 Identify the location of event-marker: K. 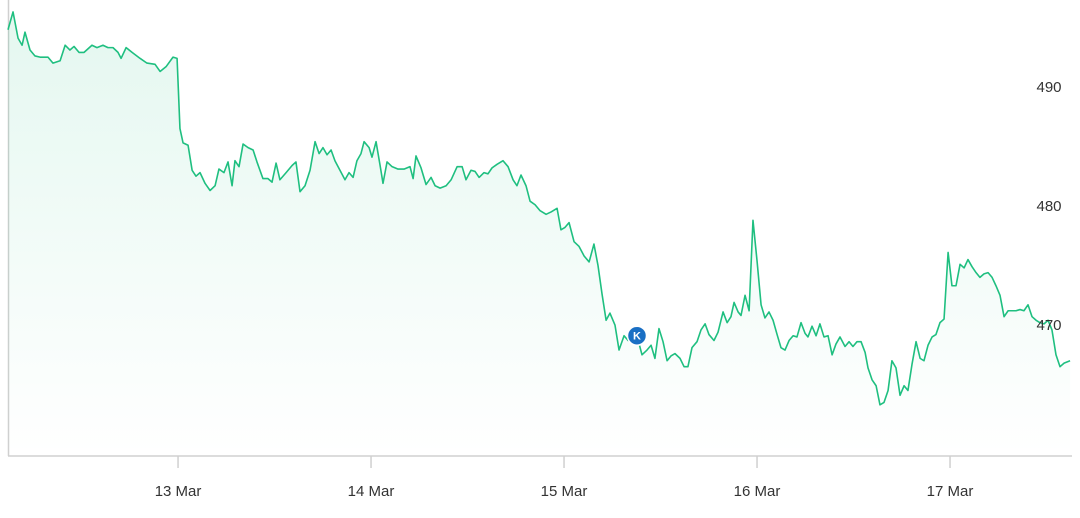
(637, 335).